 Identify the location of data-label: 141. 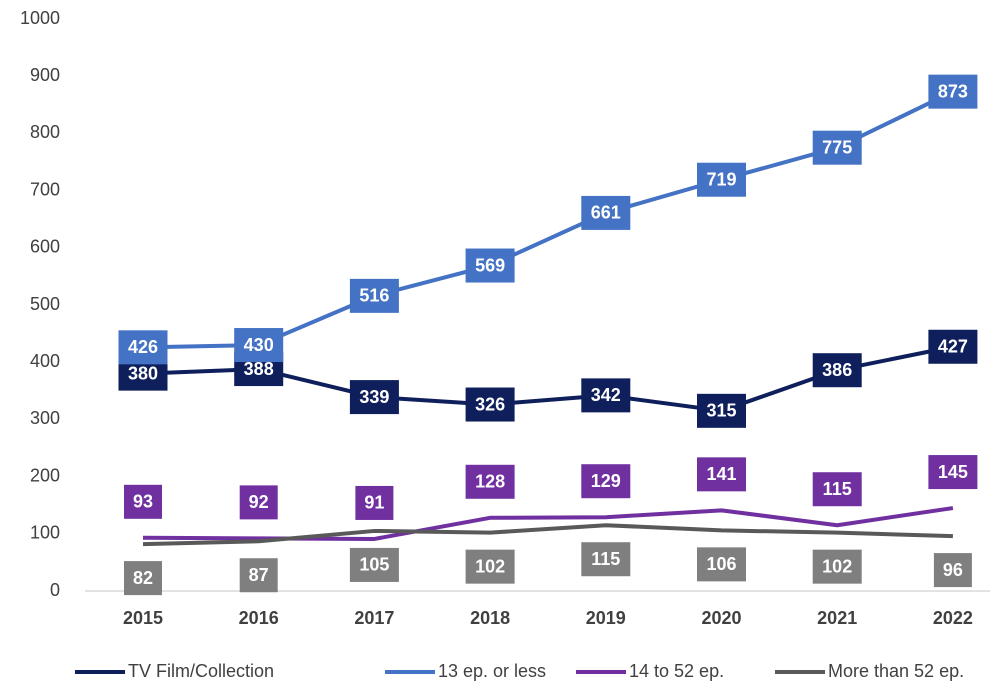
(721, 474).